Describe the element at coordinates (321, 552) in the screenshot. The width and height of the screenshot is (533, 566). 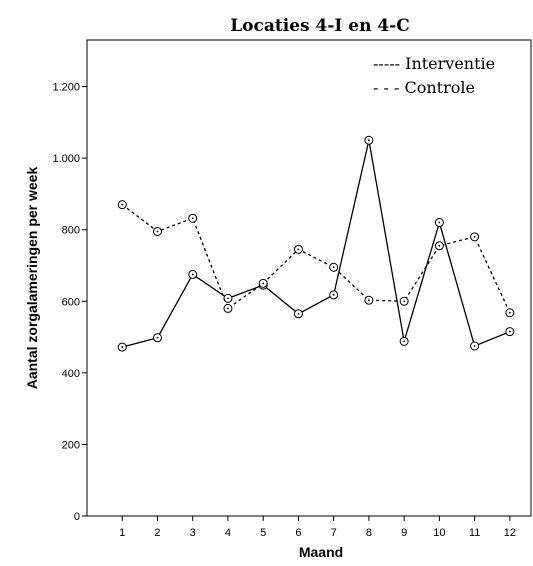
I see `x-axis-label: Maand` at that location.